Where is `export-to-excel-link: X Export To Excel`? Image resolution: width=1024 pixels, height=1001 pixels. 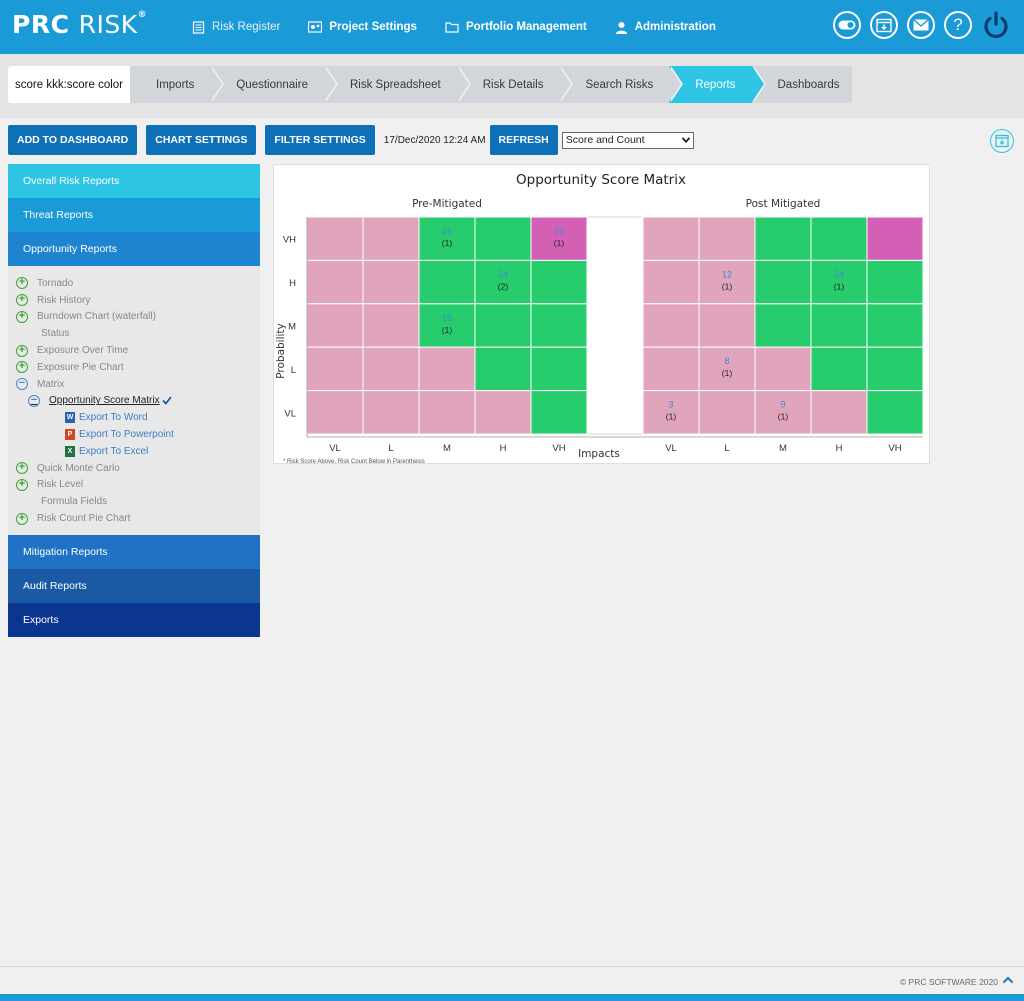 export-to-excel-link: X Export To Excel is located at coordinates (134, 451).